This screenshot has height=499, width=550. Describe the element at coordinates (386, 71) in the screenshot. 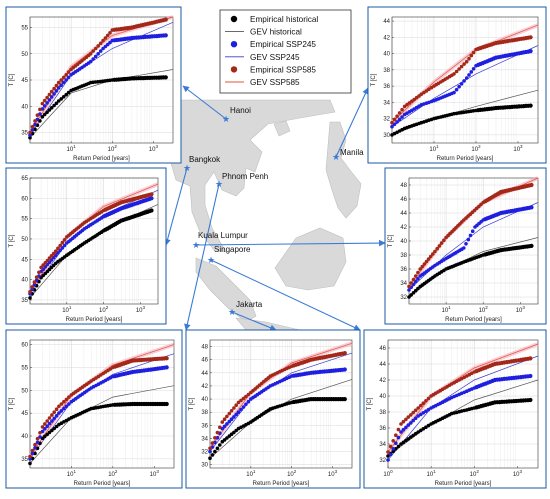

I see `y-tick-label: 38` at that location.